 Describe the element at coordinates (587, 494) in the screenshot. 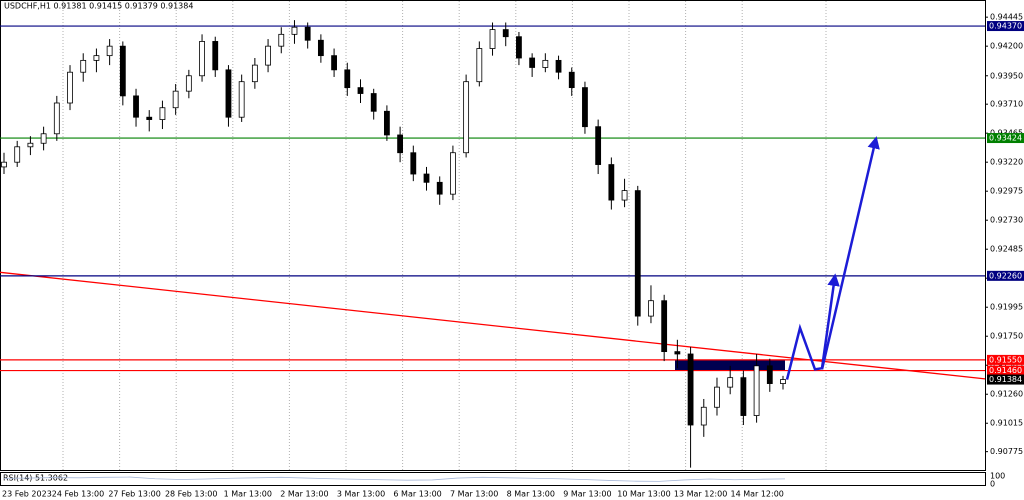

I see `x-tick-label: 9 Mar 13:00` at that location.